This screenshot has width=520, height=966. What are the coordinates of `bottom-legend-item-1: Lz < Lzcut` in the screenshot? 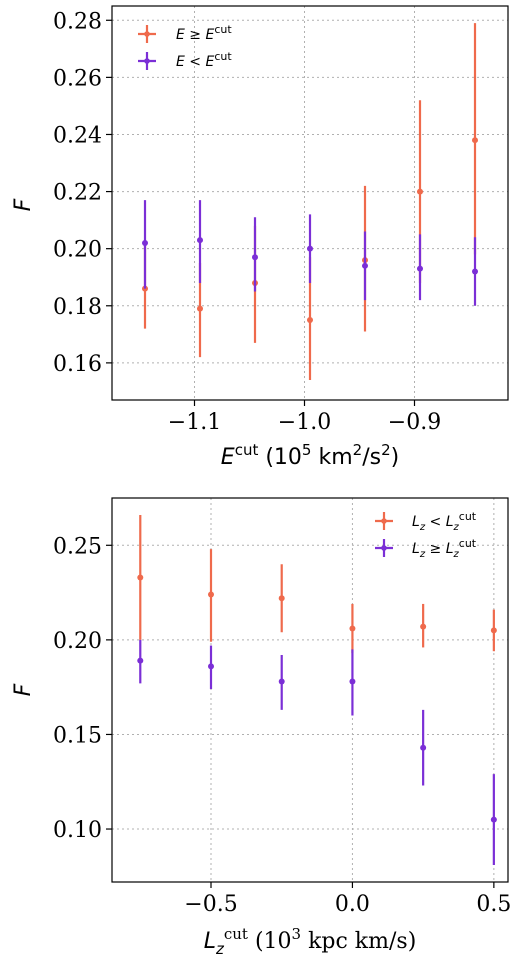 It's located at (426, 521).